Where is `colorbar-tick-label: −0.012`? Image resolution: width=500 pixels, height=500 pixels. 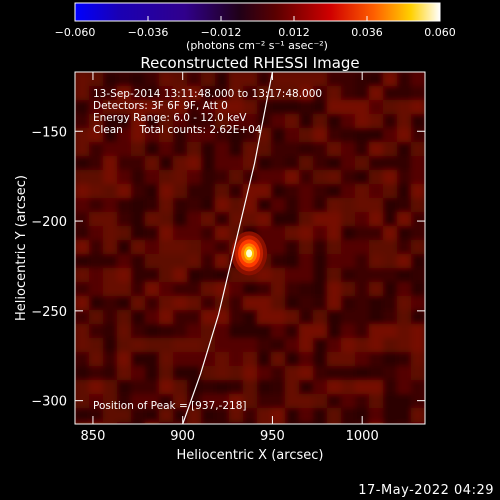
colorbar-tick-label: −0.012 is located at coordinates (221, 32).